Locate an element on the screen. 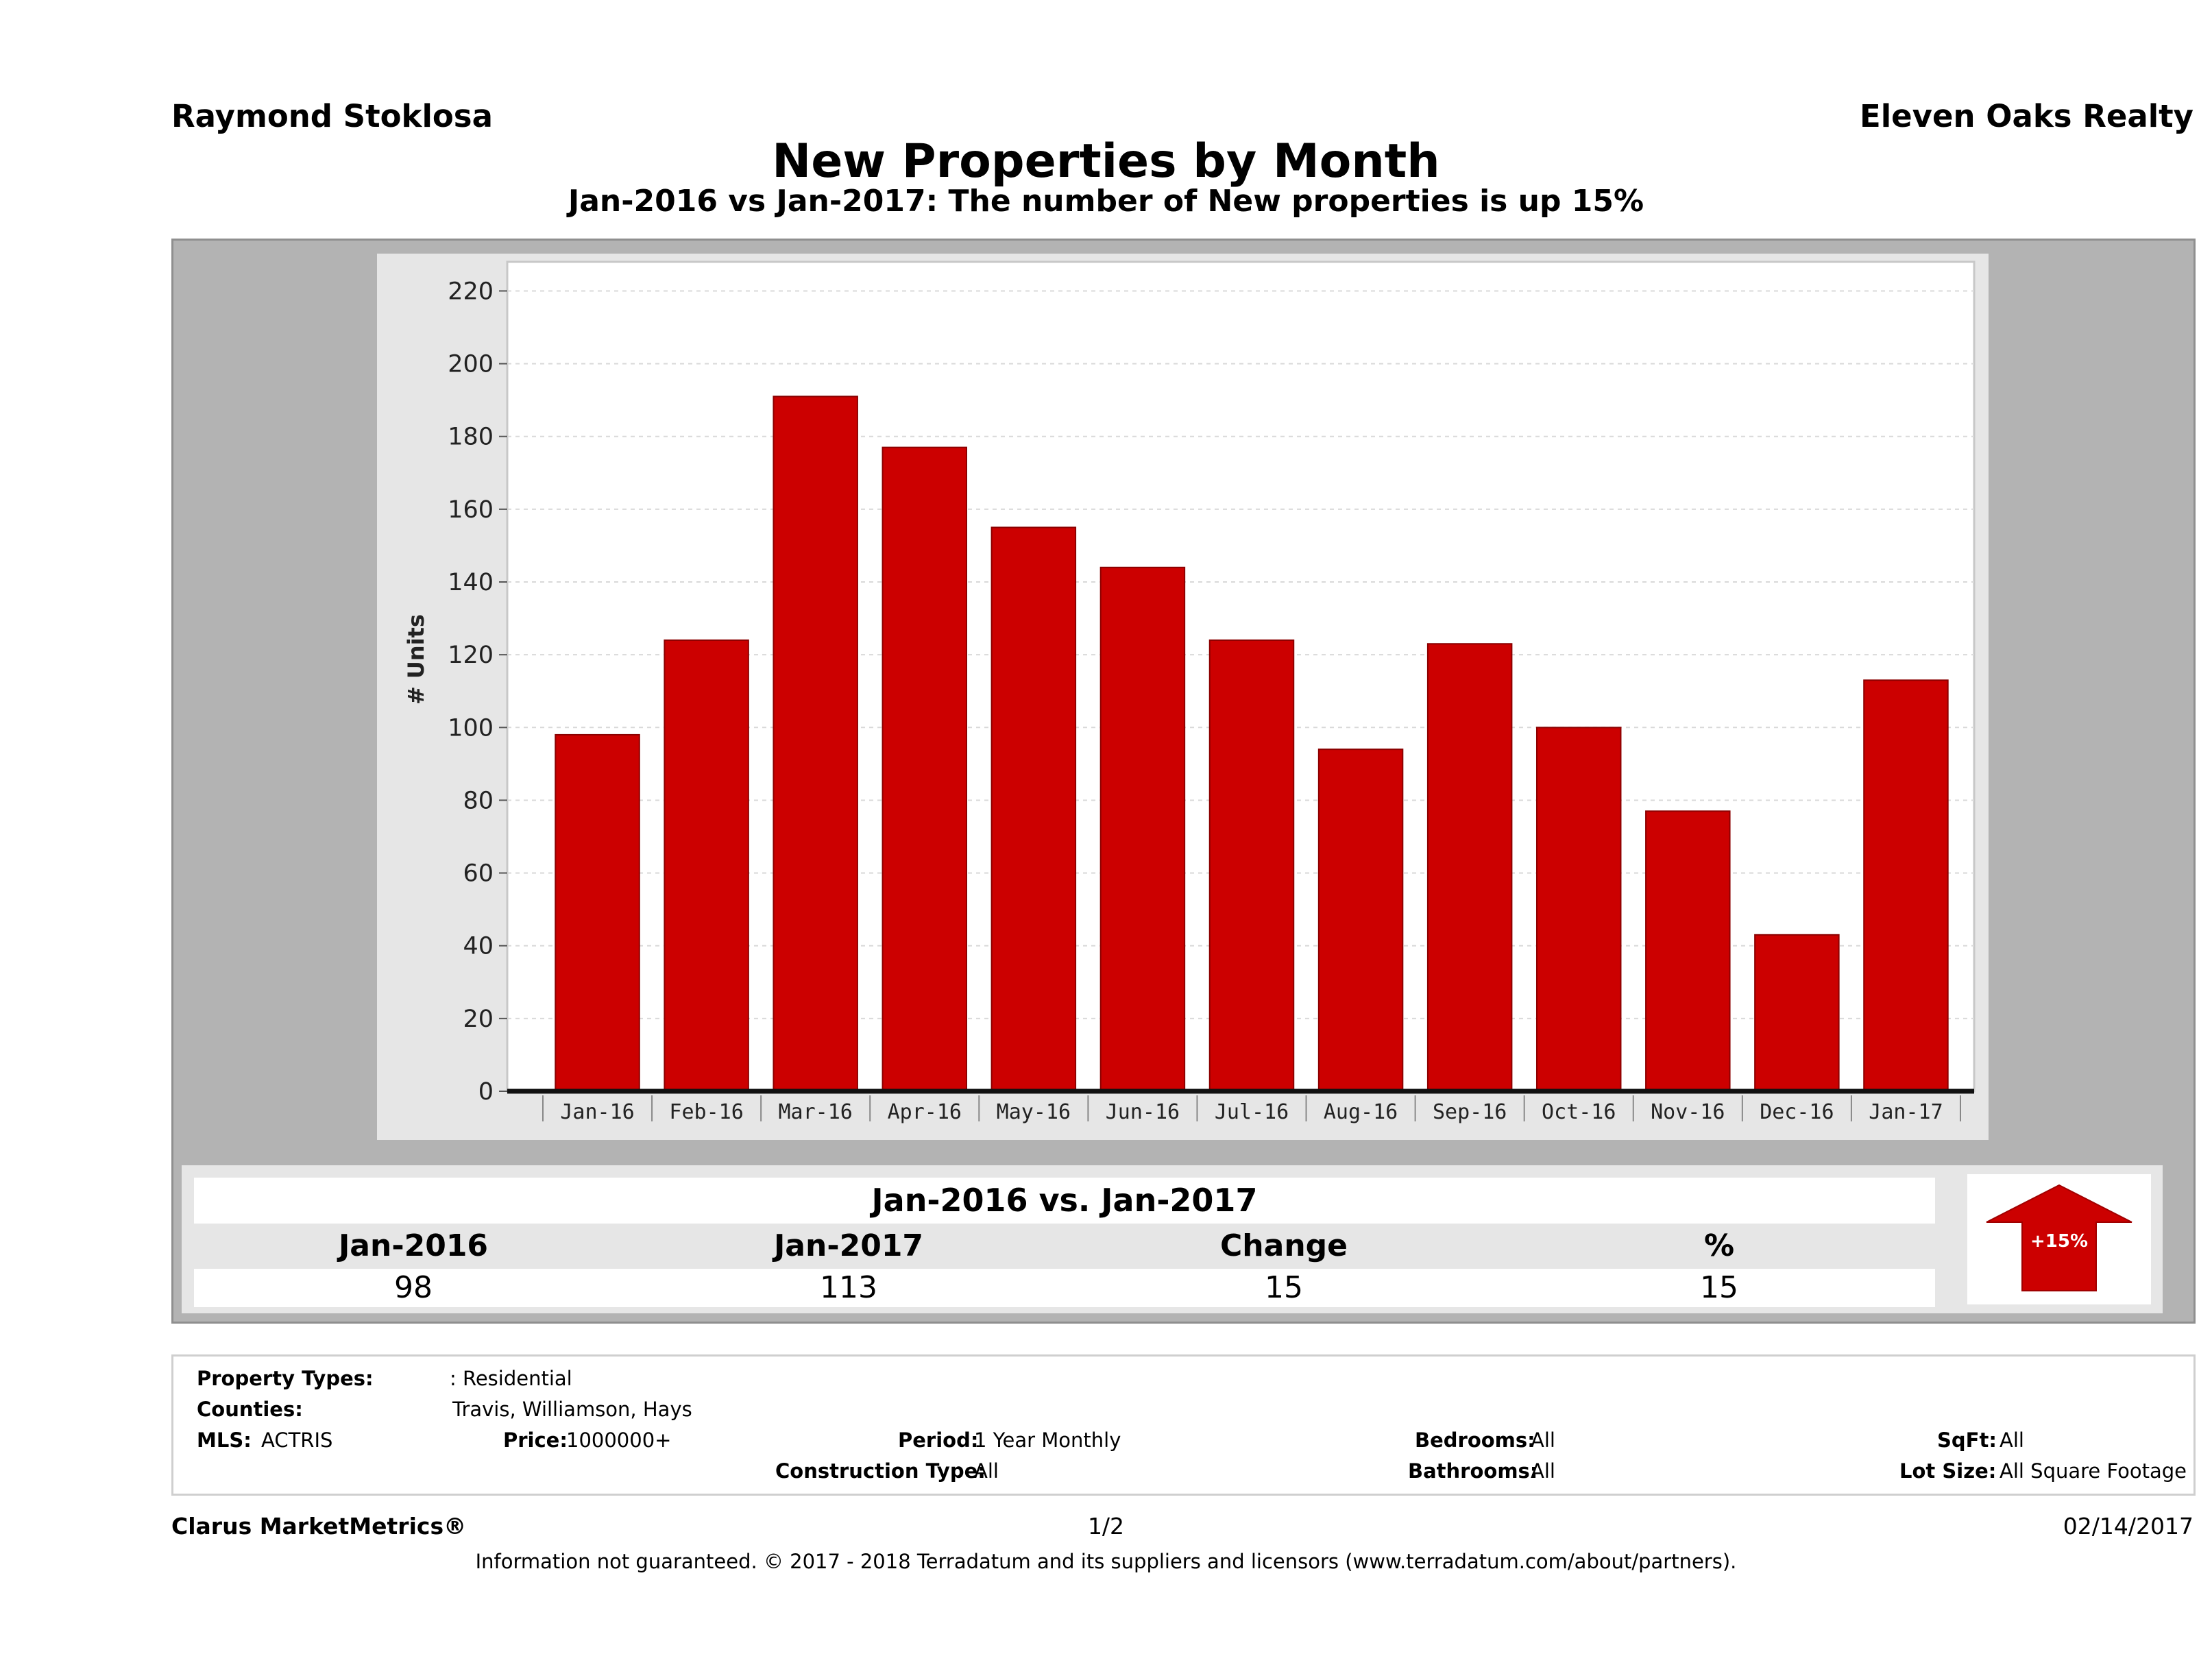 Image resolution: width=2212 pixels, height=1678 pixels. property-types-value: : Residential is located at coordinates (511, 1378).